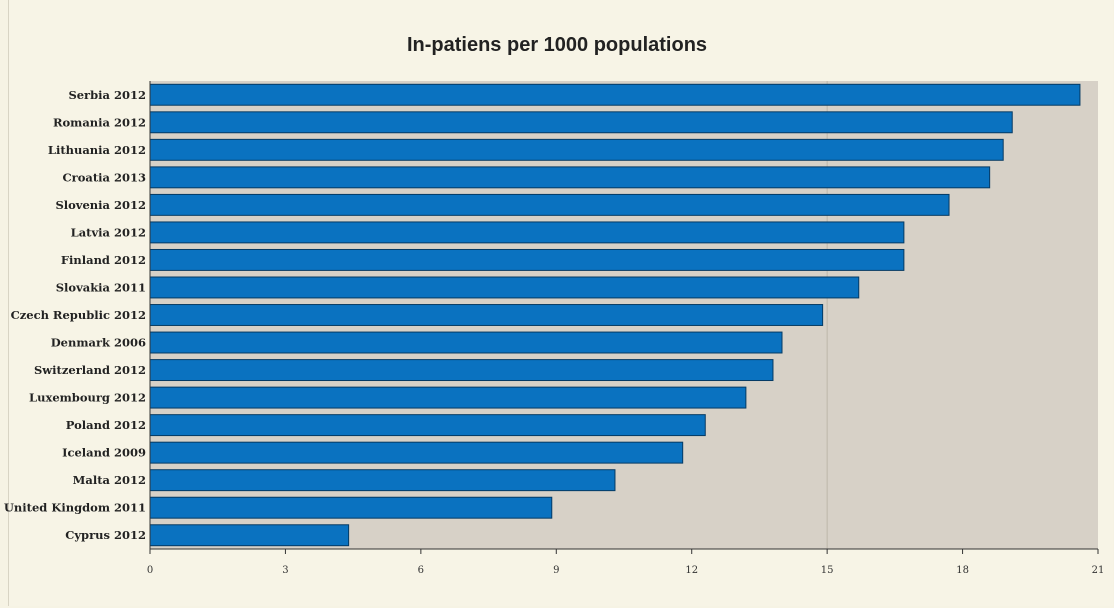 Image resolution: width=1114 pixels, height=608 pixels. Describe the element at coordinates (827, 570) in the screenshot. I see `x-tick-label: 15` at that location.